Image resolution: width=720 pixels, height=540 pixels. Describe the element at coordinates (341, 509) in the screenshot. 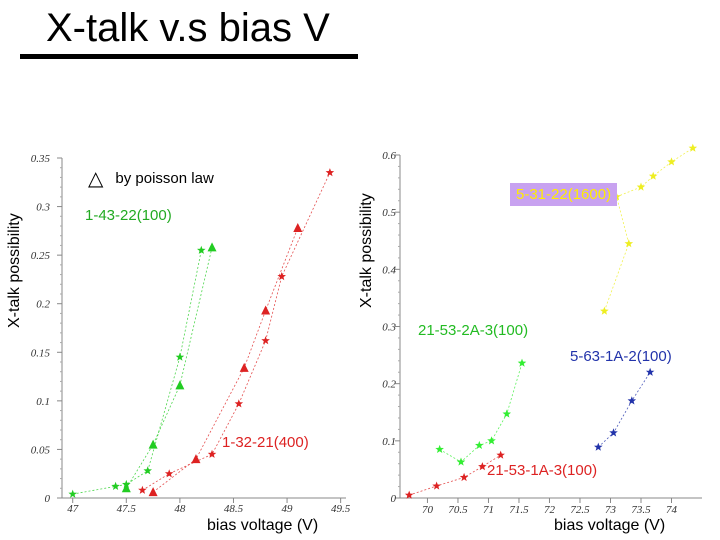

I see `x-tick-label: 49.5` at that location.